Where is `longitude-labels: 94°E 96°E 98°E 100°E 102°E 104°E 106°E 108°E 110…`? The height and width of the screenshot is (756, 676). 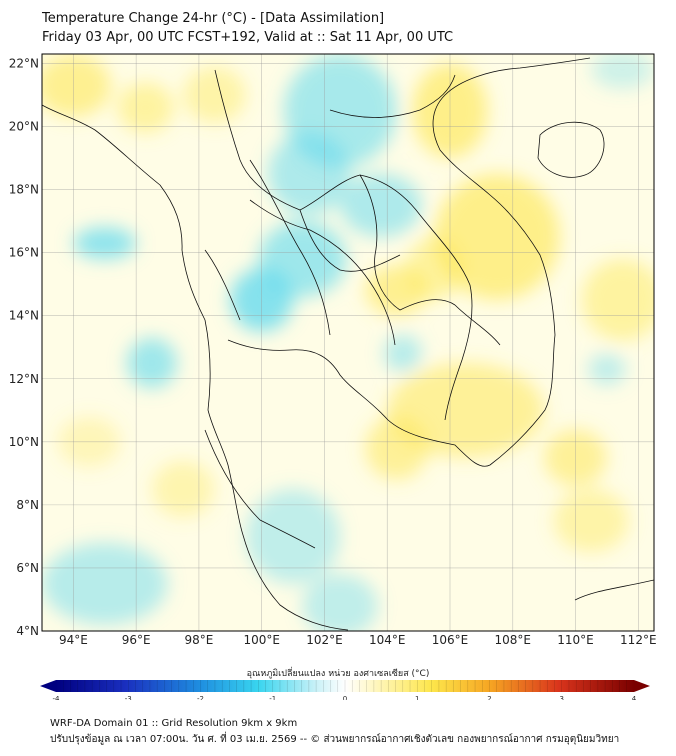 longitude-labels: 94°E 96°E 98°E 100°E 102°E 104°E 106°E 108°E 110… is located at coordinates (358, 640).